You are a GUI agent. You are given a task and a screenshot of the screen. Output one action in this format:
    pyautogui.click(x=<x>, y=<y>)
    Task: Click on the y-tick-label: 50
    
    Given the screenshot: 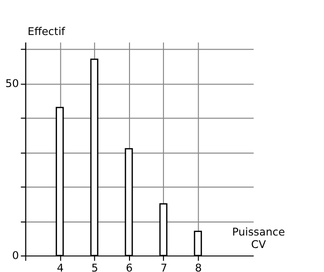 What is the action you would take?
    pyautogui.click(x=12, y=83)
    